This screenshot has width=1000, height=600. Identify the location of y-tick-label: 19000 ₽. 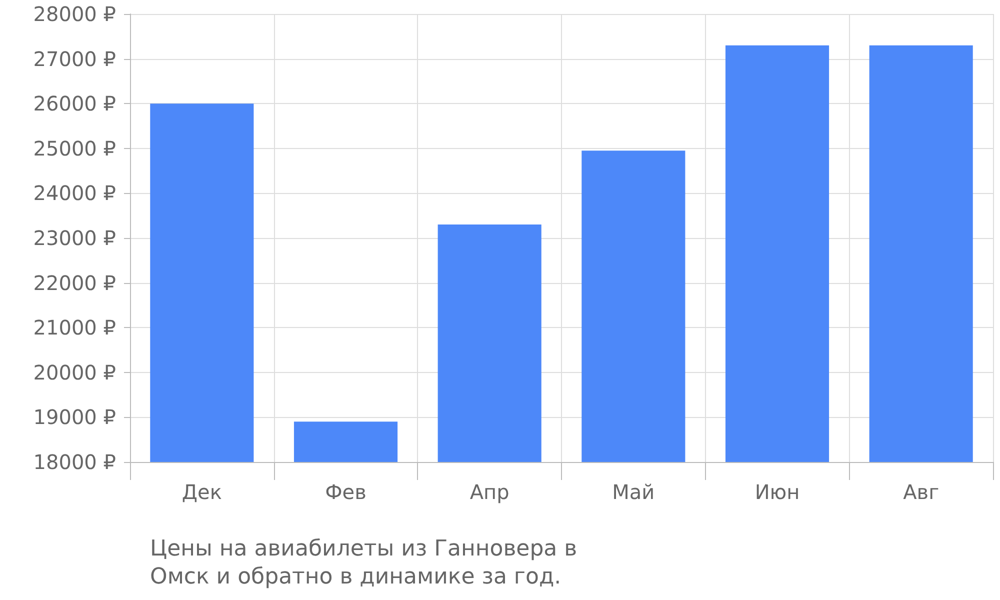
(74, 417).